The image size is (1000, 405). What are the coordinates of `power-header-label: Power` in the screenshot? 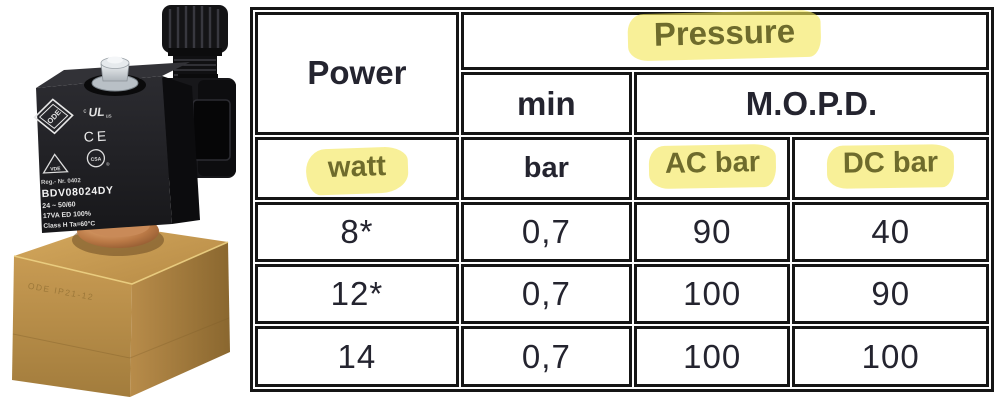 It's located at (357, 73).